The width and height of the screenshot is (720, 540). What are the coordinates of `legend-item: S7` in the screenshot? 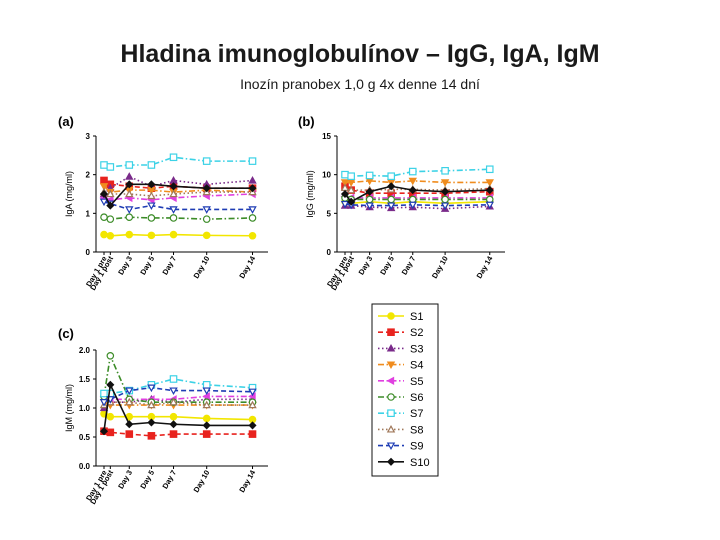 It's located at (400, 414).